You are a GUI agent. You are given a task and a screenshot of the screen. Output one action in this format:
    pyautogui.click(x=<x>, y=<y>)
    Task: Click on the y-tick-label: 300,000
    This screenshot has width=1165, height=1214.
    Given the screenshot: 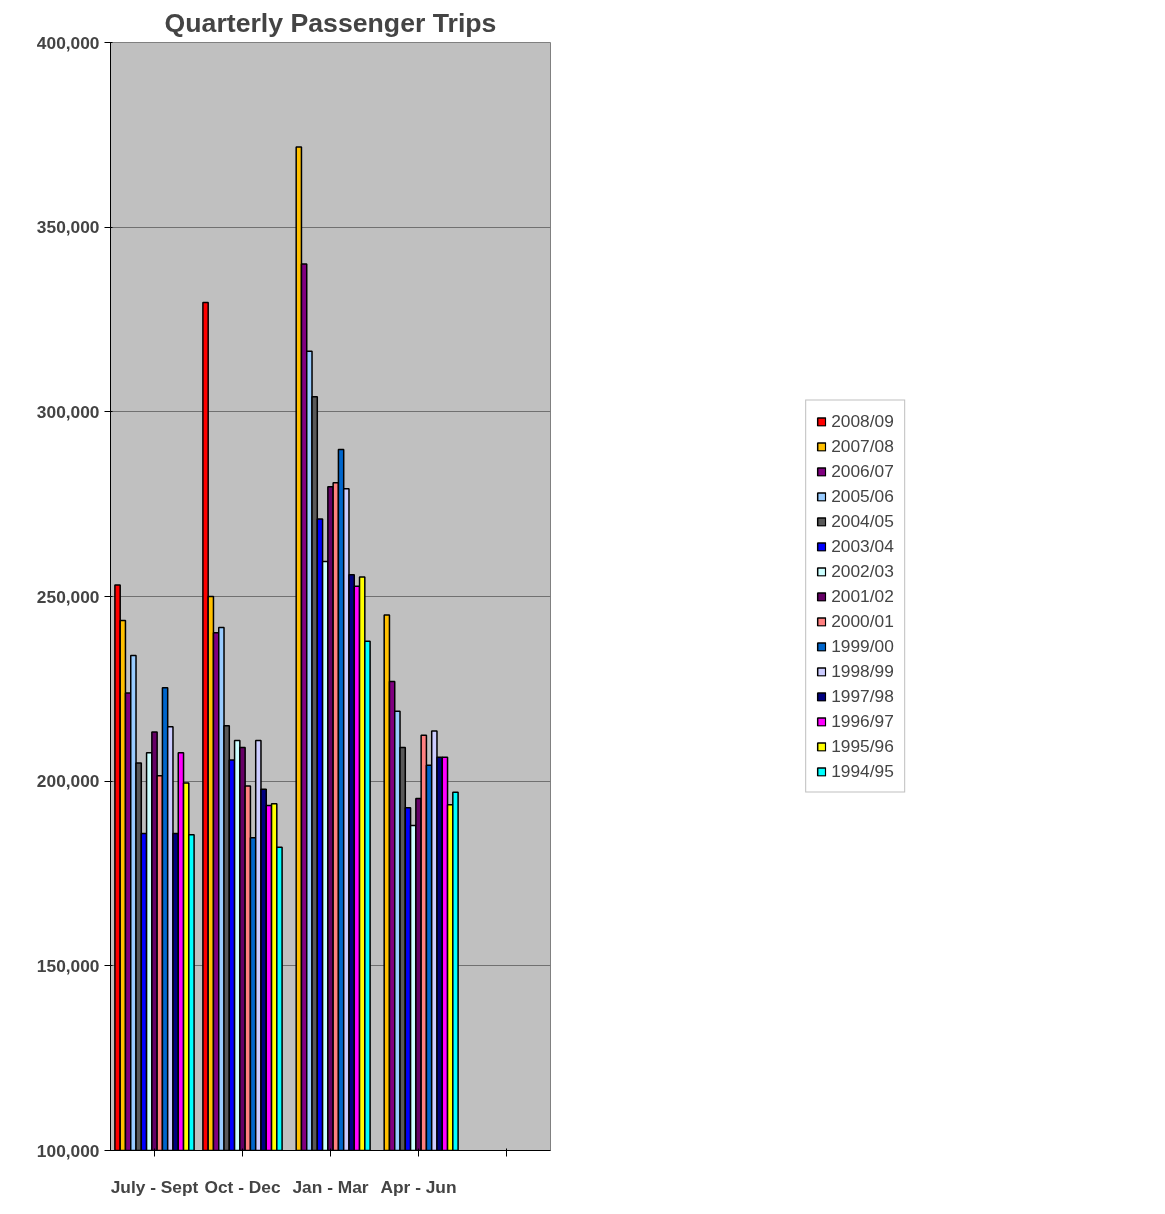 What is the action you would take?
    pyautogui.click(x=68, y=411)
    